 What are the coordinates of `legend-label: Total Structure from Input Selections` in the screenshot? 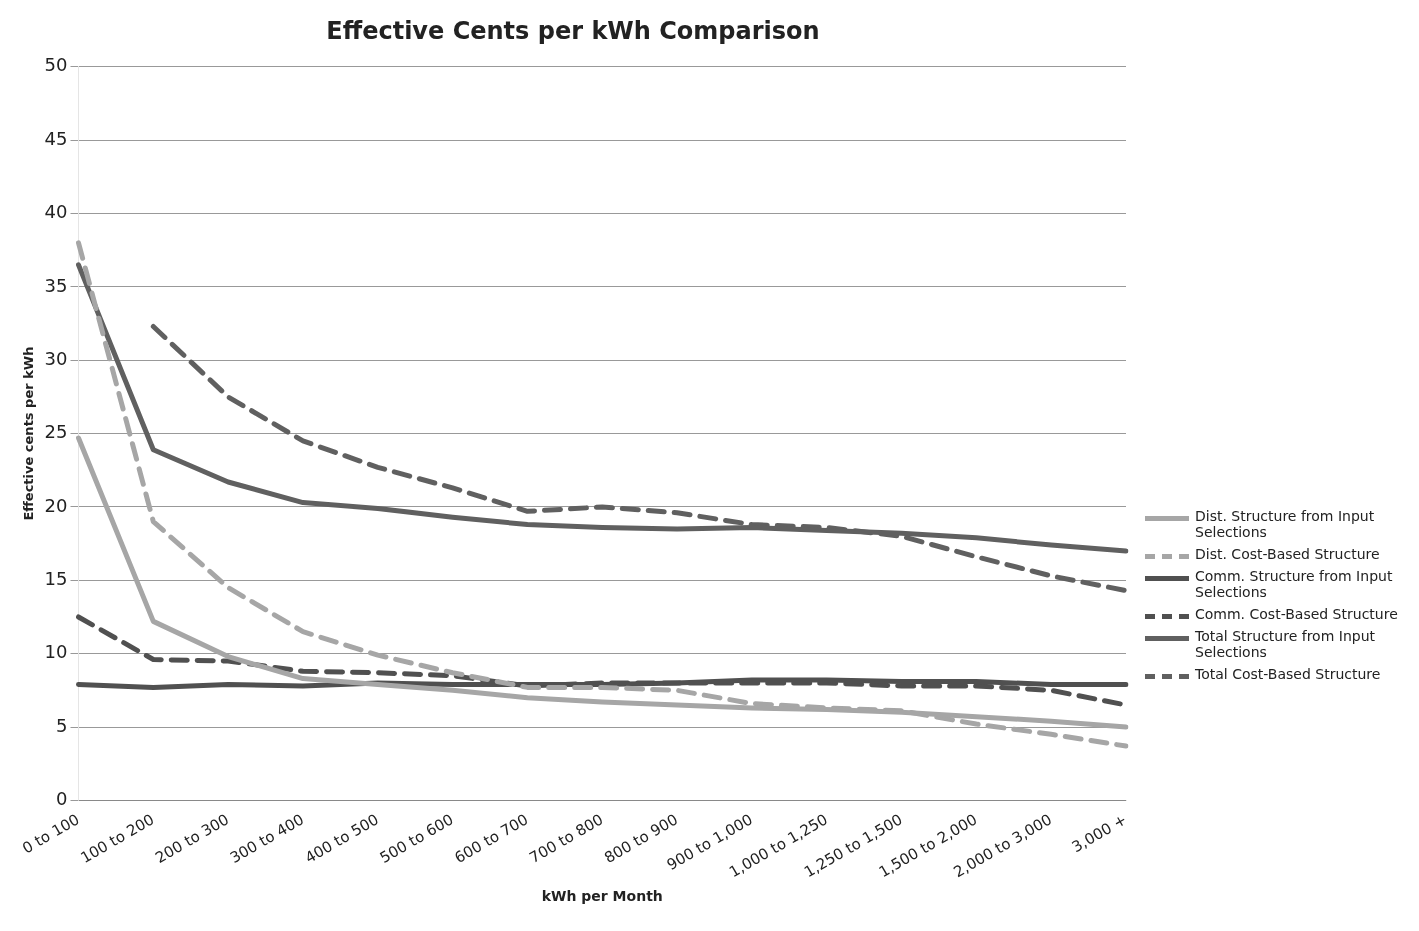 It's located at (1285, 644).